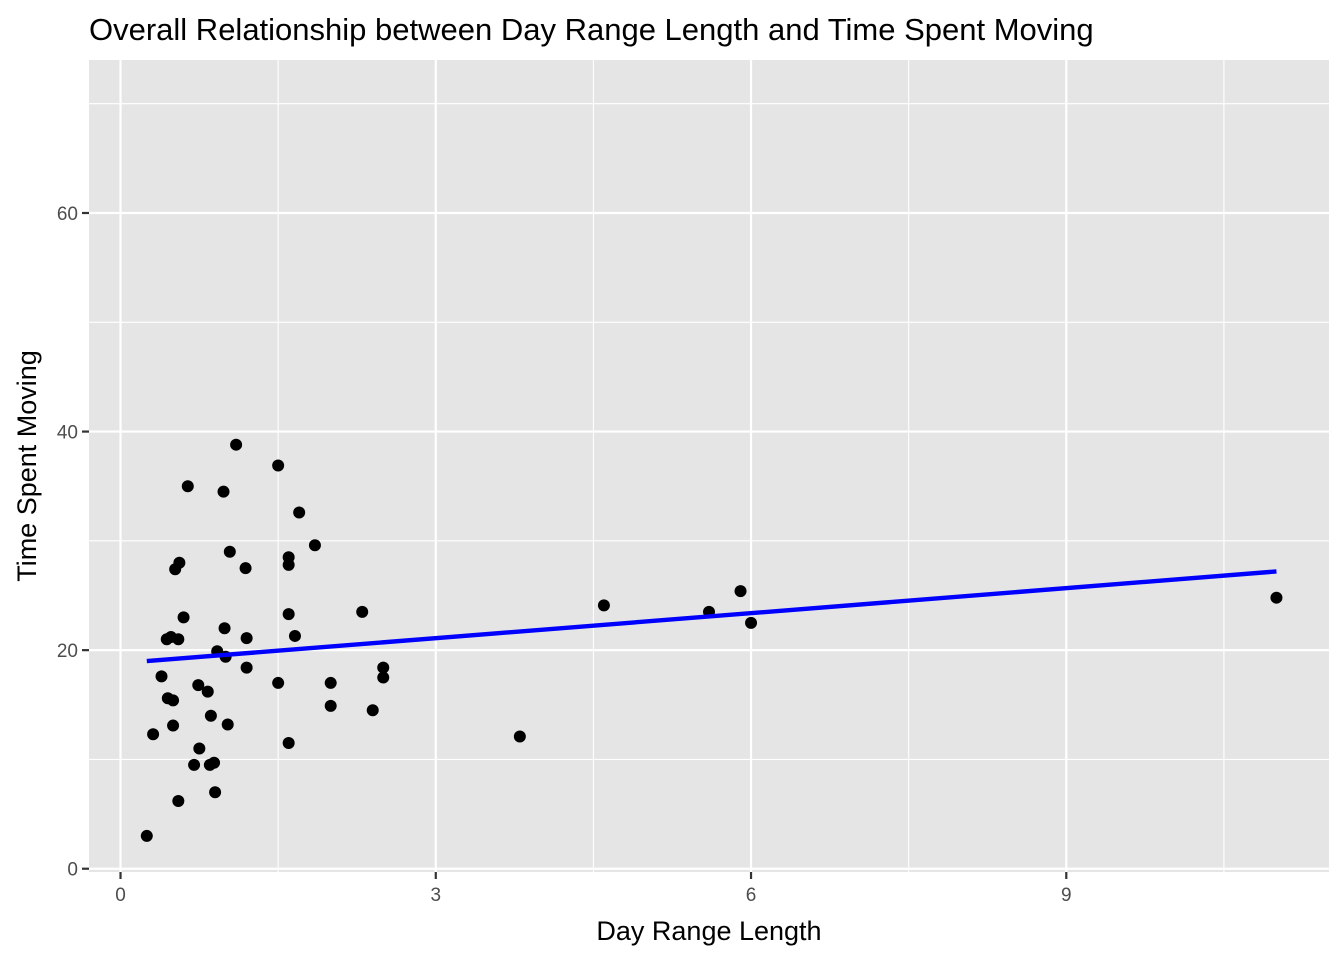 The width and height of the screenshot is (1344, 960). I want to click on y-tick-label: 40, so click(67, 433).